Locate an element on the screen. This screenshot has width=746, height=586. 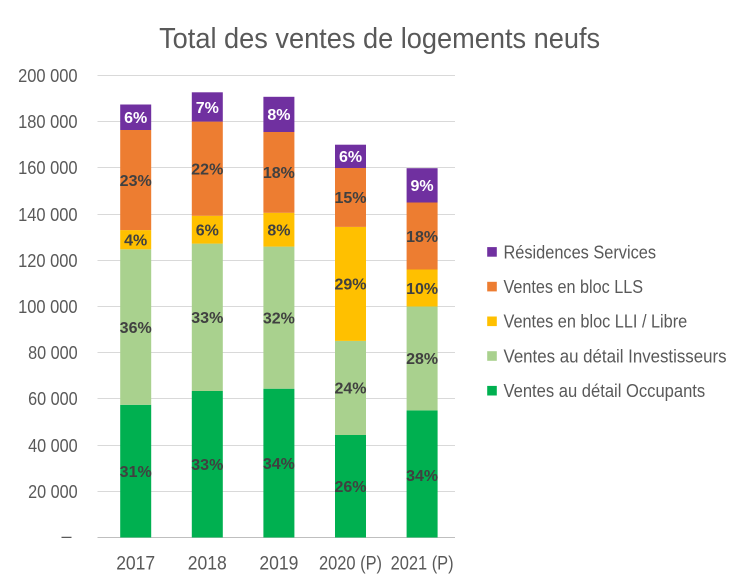
svg-text: 28% is located at coordinates (422, 359).